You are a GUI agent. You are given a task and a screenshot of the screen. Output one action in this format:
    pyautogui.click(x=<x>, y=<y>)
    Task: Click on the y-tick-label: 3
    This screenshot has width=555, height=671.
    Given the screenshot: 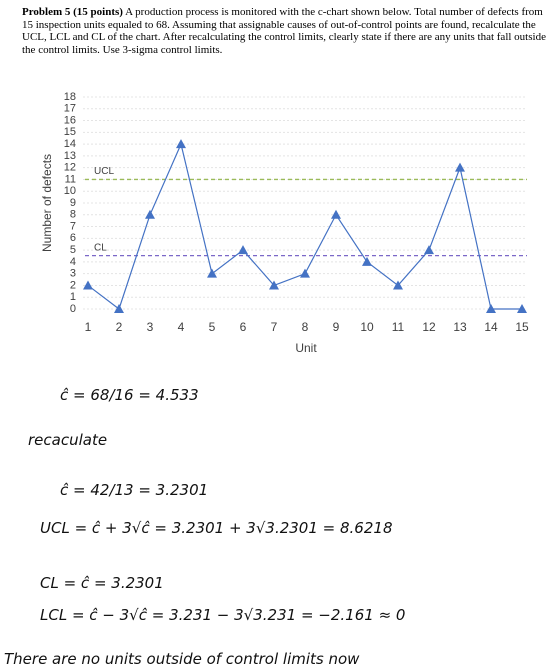 What is the action you would take?
    pyautogui.click(x=73, y=274)
    